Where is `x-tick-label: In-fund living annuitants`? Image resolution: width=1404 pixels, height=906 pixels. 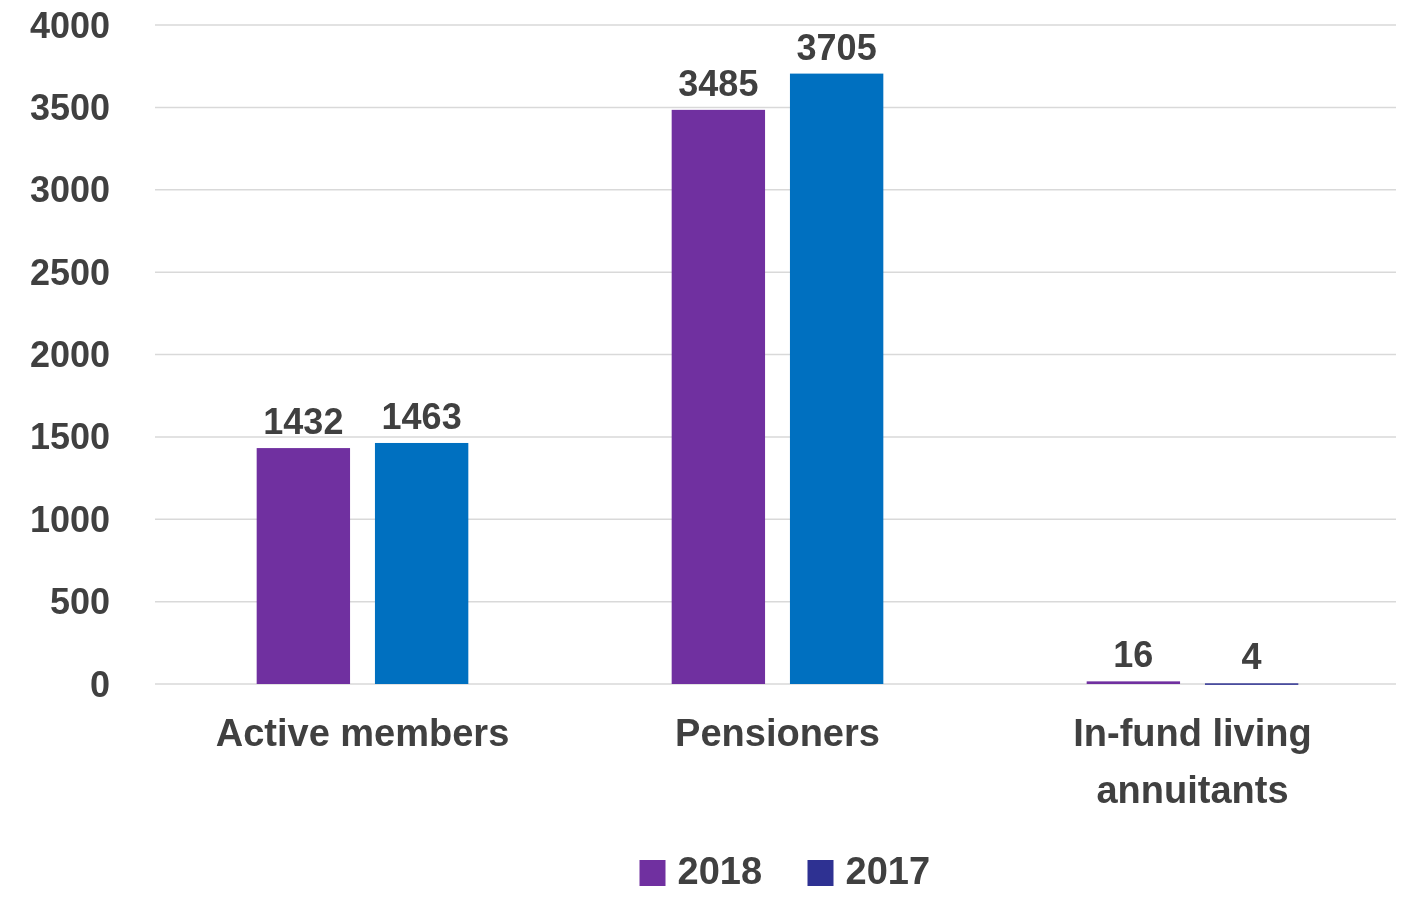 x-tick-label: In-fund living annuitants is located at coordinates (1192, 761).